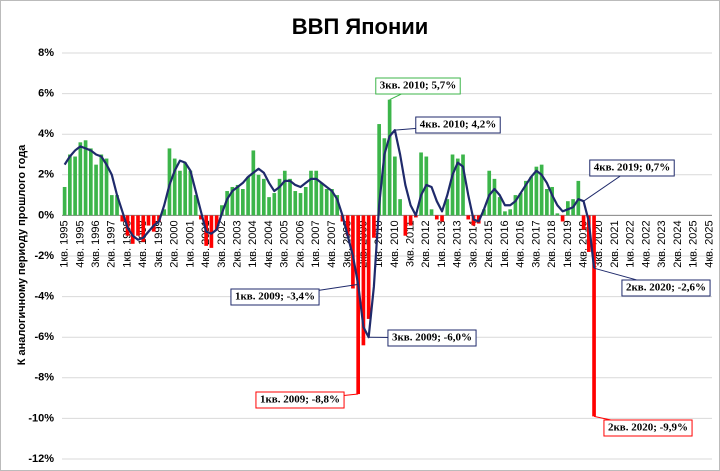  I want to click on y-tick-label: -4%, so click(44, 297).